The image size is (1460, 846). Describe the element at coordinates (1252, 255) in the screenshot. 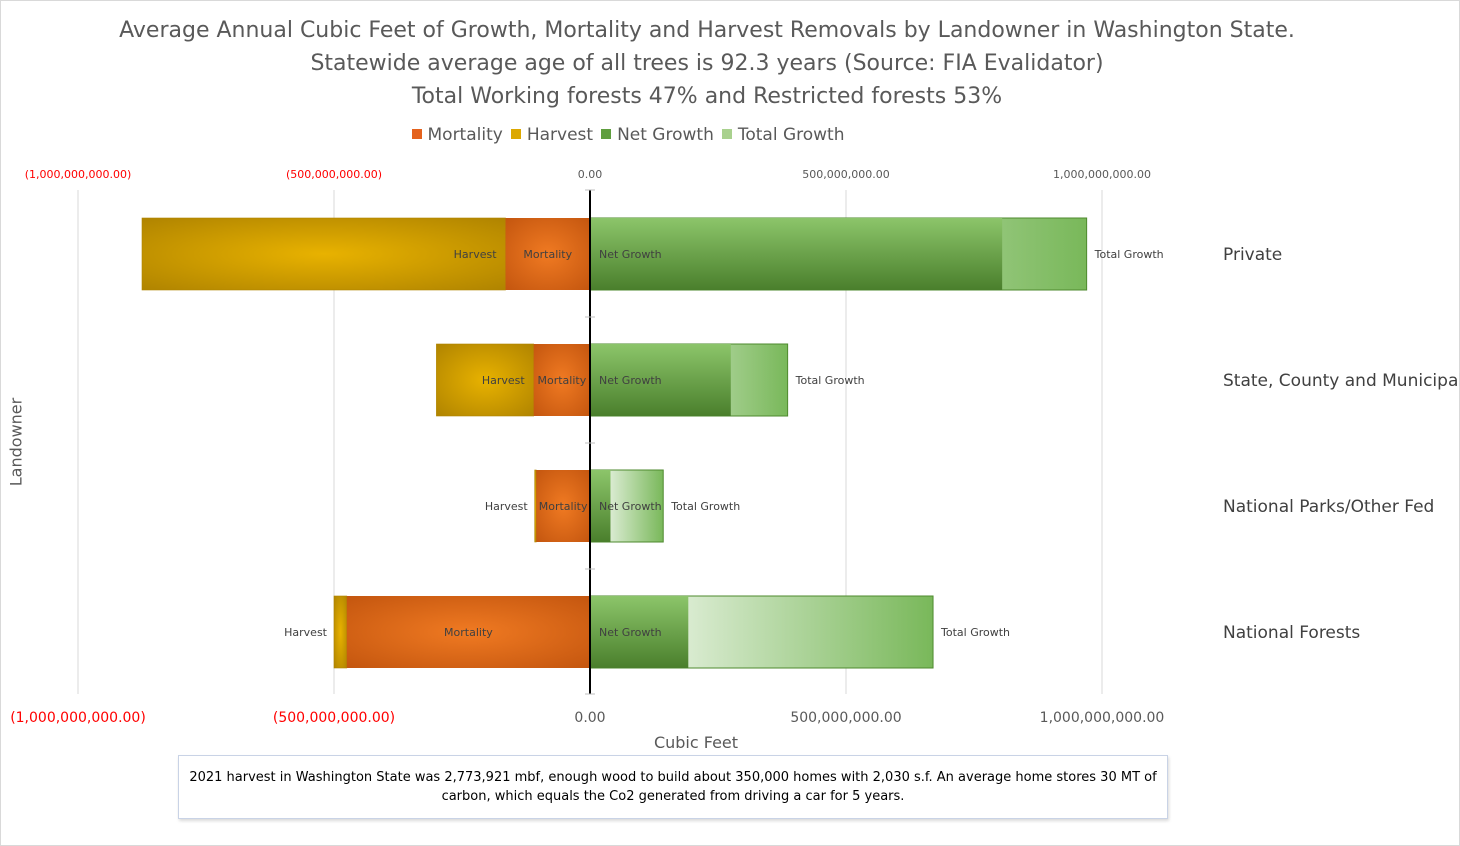

I see `category-label: Private` at that location.